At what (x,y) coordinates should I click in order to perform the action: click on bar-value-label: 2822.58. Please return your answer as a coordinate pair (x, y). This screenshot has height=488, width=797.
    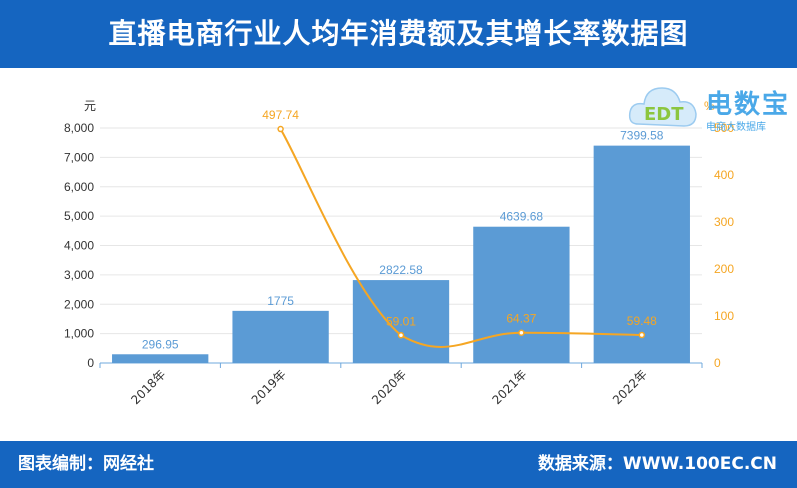
    Looking at the image, I should click on (401, 270).